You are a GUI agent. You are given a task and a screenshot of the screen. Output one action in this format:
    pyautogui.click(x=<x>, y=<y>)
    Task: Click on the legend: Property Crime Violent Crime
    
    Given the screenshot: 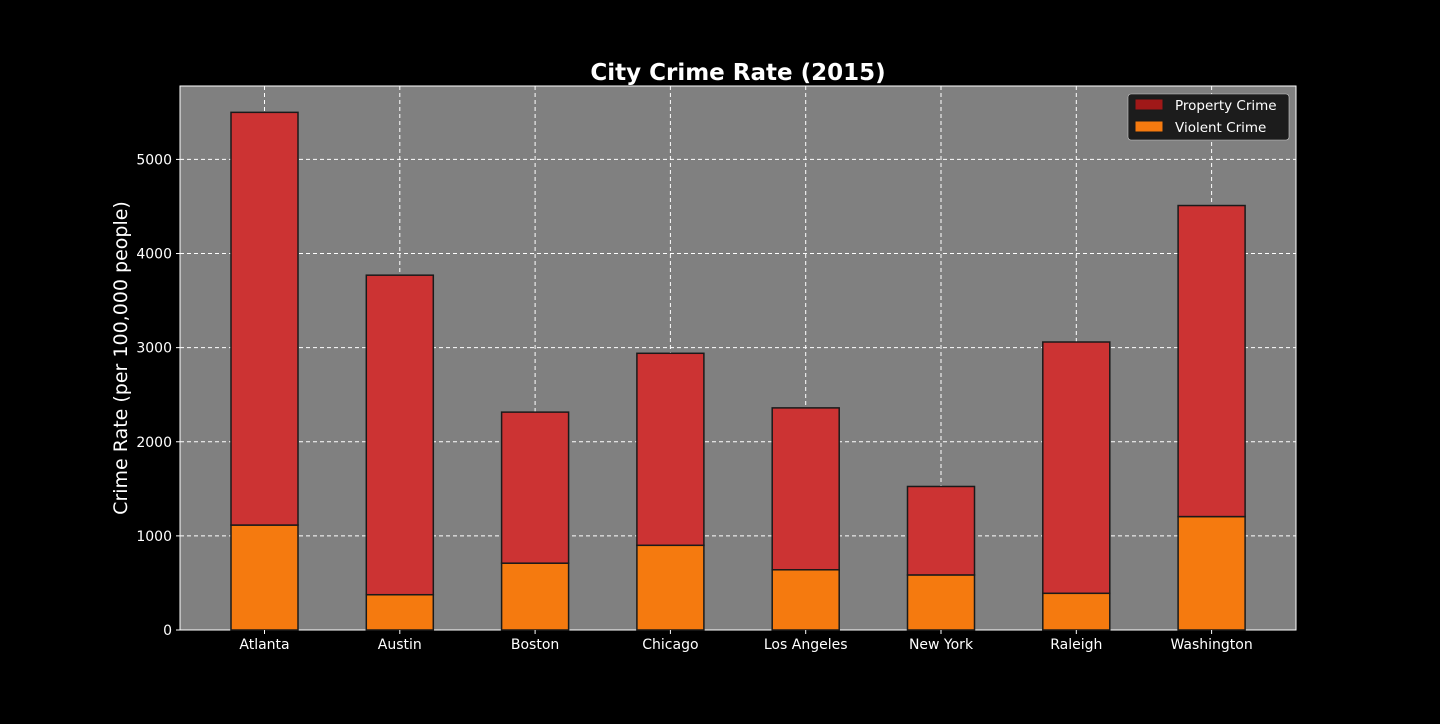 What is the action you would take?
    pyautogui.click(x=1208, y=117)
    